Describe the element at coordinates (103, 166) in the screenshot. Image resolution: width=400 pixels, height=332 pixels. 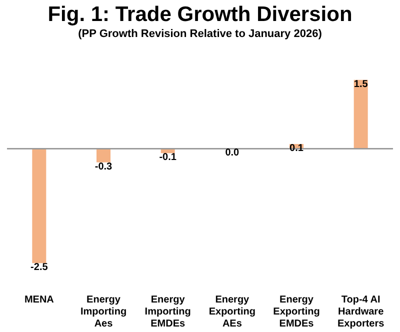
I see `data-label: -0.3` at that location.